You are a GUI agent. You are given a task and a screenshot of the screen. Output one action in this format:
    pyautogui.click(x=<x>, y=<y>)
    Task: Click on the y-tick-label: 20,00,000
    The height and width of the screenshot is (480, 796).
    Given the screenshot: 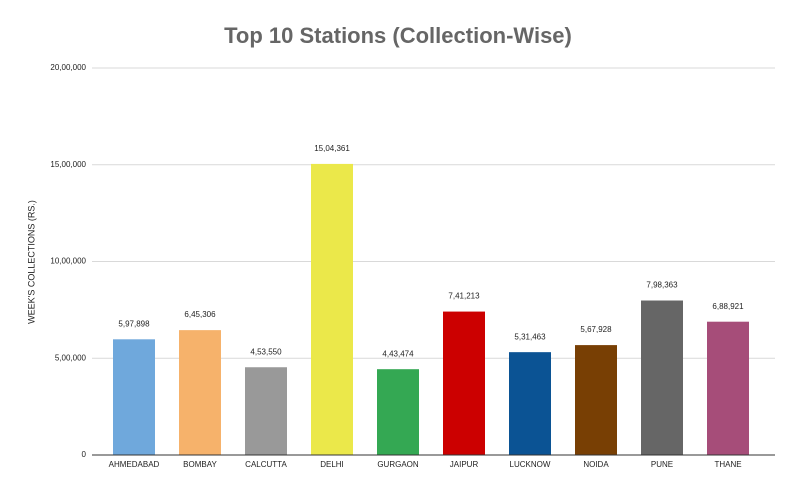 What is the action you would take?
    pyautogui.click(x=68, y=67)
    